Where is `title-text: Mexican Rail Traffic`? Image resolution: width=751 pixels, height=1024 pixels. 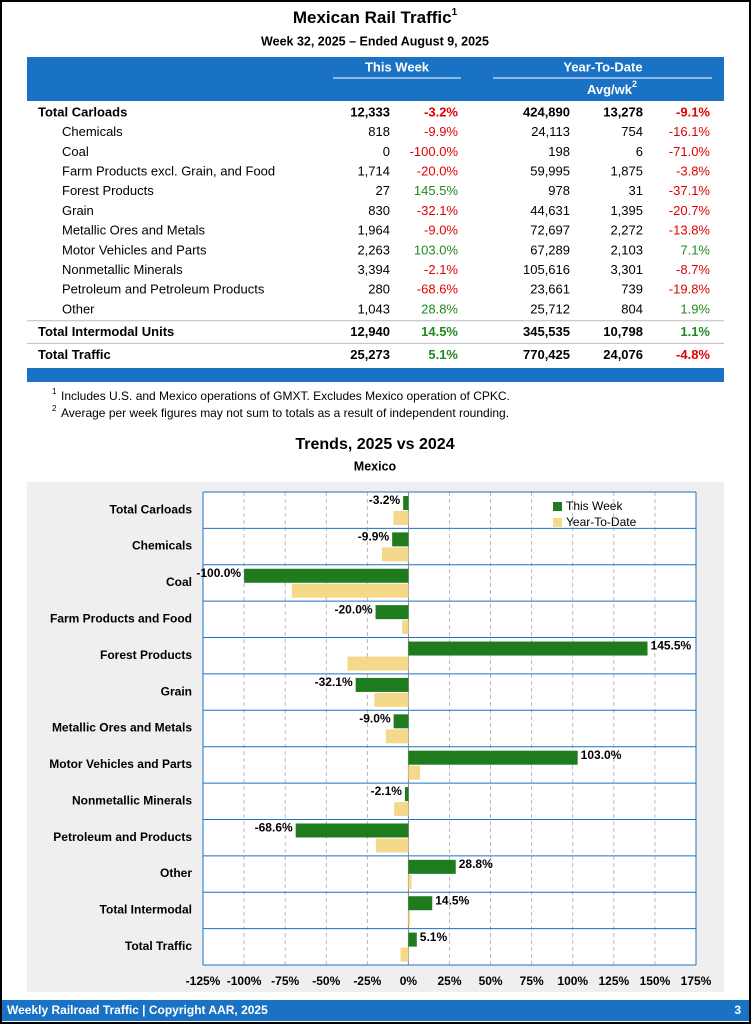
title-text: Mexican Rail Traffic is located at coordinates (372, 17).